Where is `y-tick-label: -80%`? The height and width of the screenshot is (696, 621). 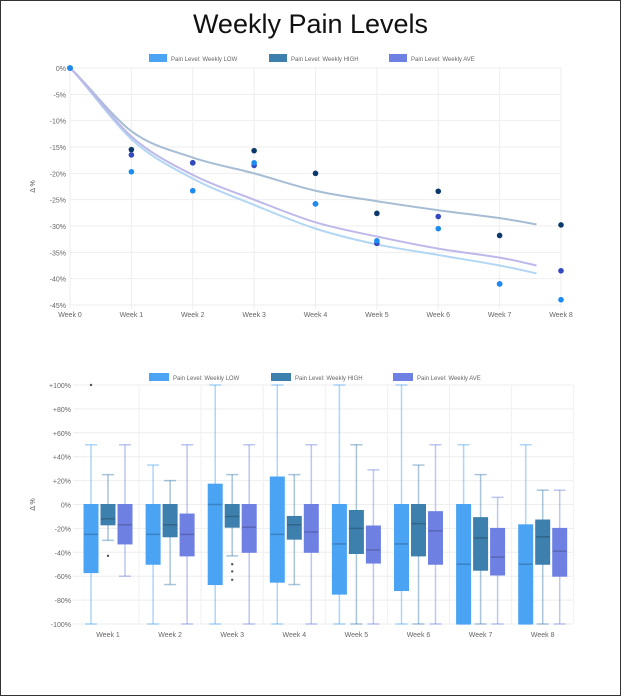
y-tick-label: -80% is located at coordinates (63, 601).